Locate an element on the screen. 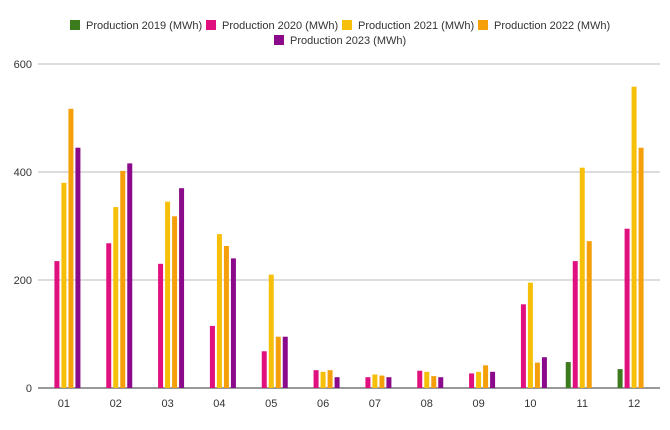  legend-label: Production 2022 (MWh) is located at coordinates (552, 26).